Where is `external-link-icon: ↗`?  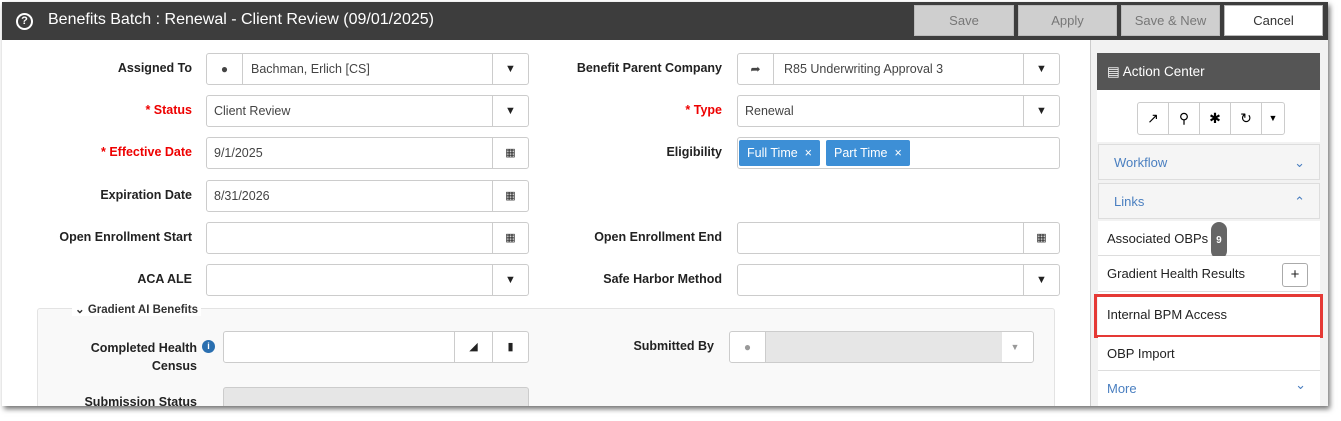
external-link-icon: ↗ is located at coordinates (1153, 118).